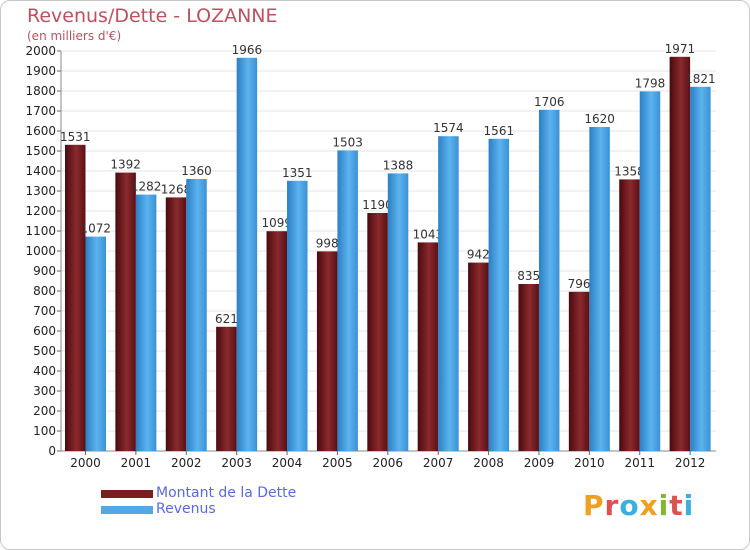  What do you see at coordinates (44, 331) in the screenshot?
I see `y-tick-label: 600` at bounding box center [44, 331].